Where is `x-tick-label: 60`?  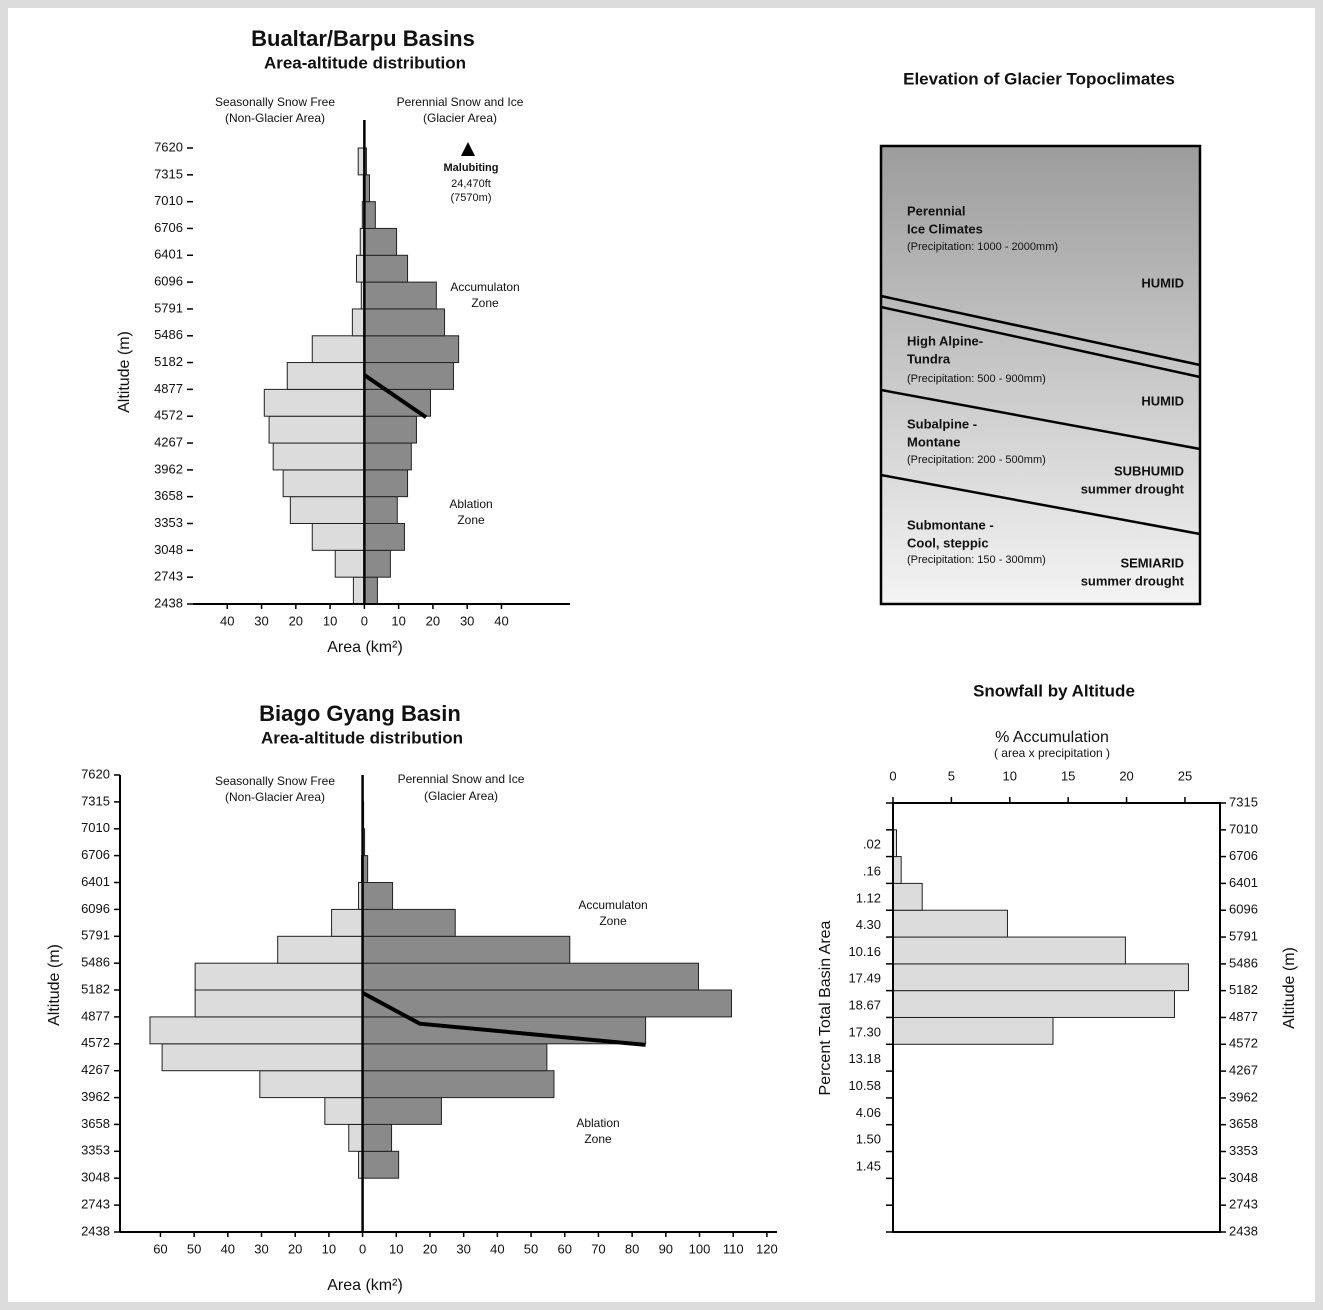
x-tick-label: 60 is located at coordinates (160, 1248).